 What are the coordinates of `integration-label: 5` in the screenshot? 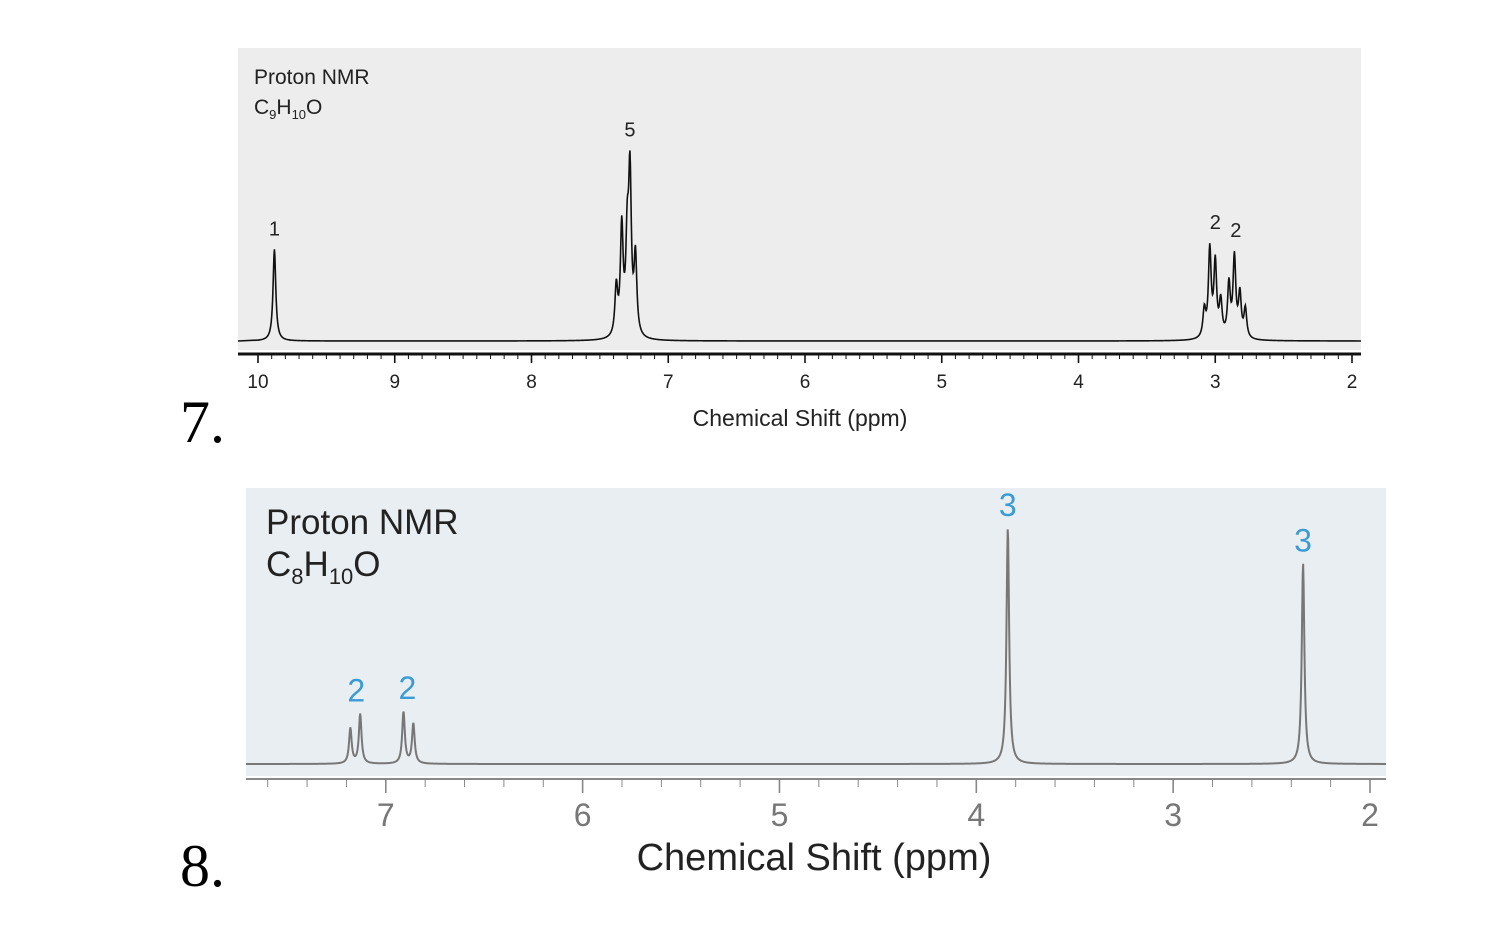 It's located at (629, 131).